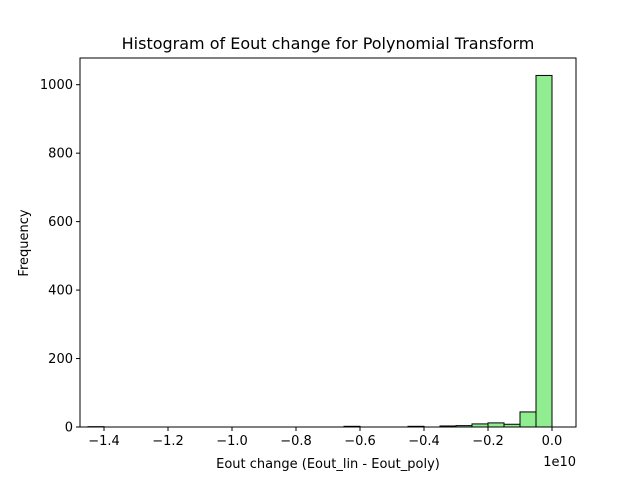 Image resolution: width=640 pixels, height=480 pixels. What do you see at coordinates (232, 441) in the screenshot?
I see `x-tick-label-2: −1.0` at bounding box center [232, 441].